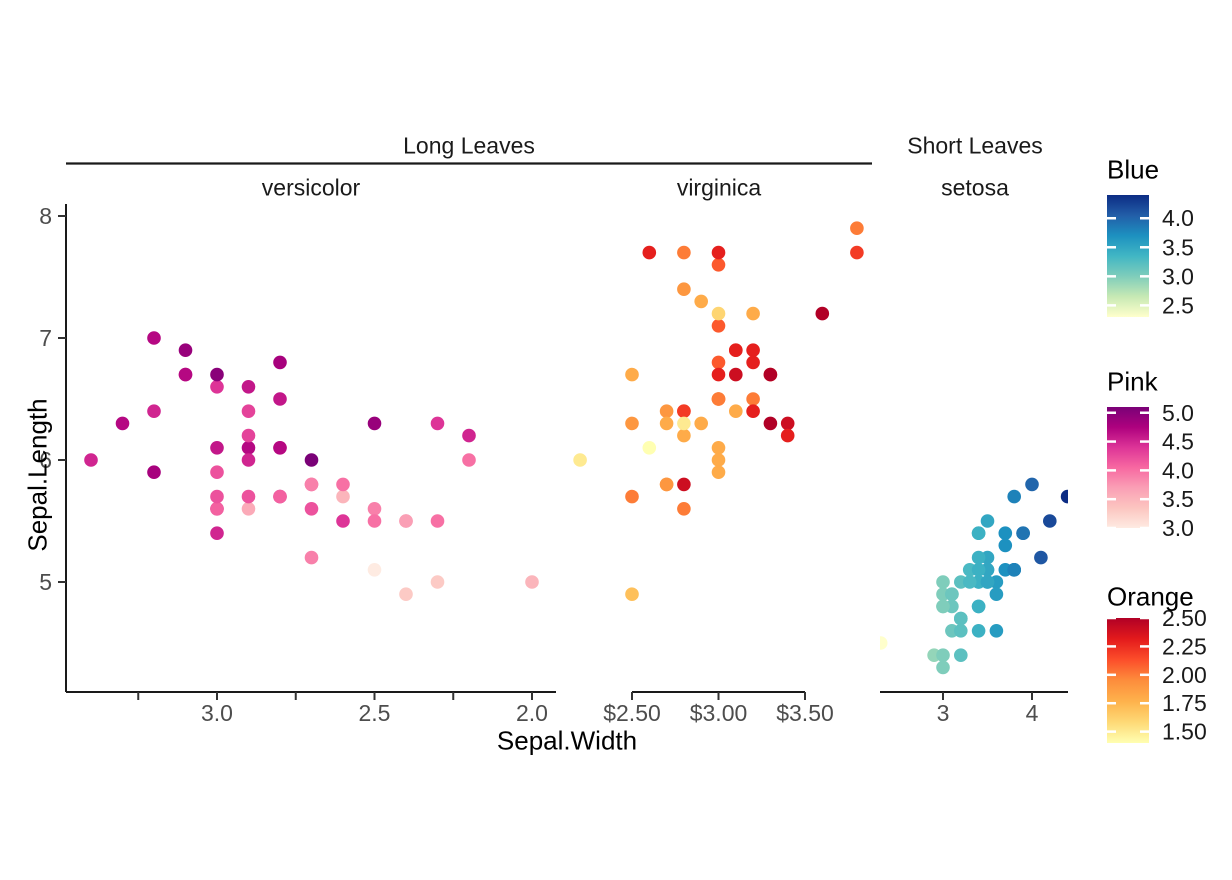 The image size is (1232, 880). Describe the element at coordinates (1178, 276) in the screenshot. I see `legend-tick-label: 3.0` at that location.